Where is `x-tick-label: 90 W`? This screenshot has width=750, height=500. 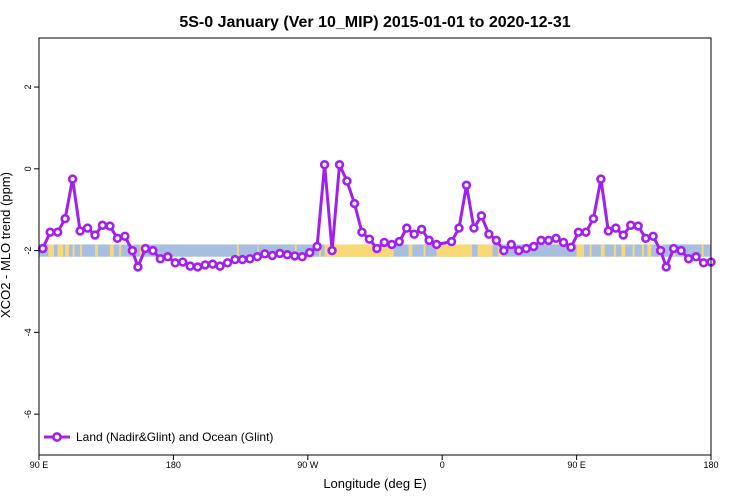 x-tick-label: 90 W is located at coordinates (308, 465).